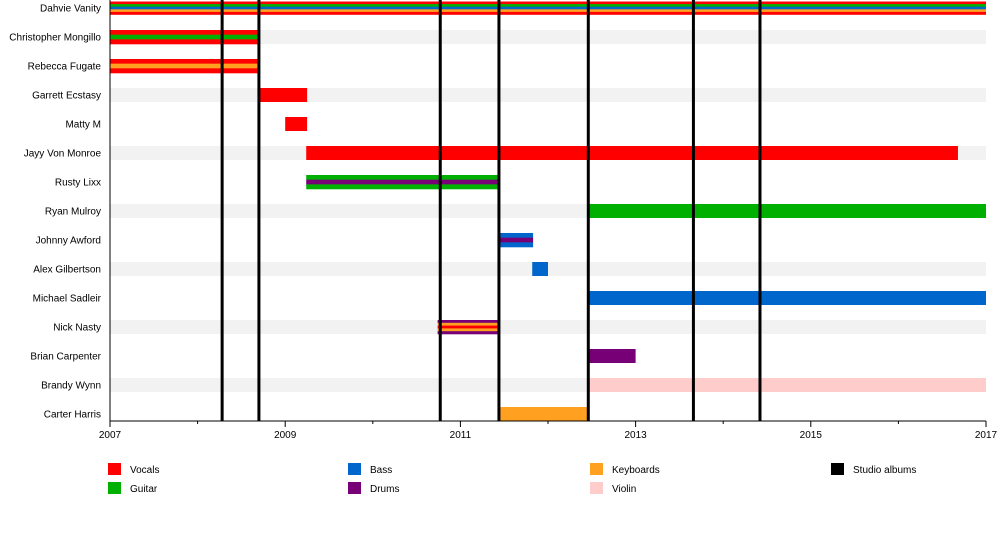  I want to click on member-label: Jayy Von Monroe, so click(63, 154).